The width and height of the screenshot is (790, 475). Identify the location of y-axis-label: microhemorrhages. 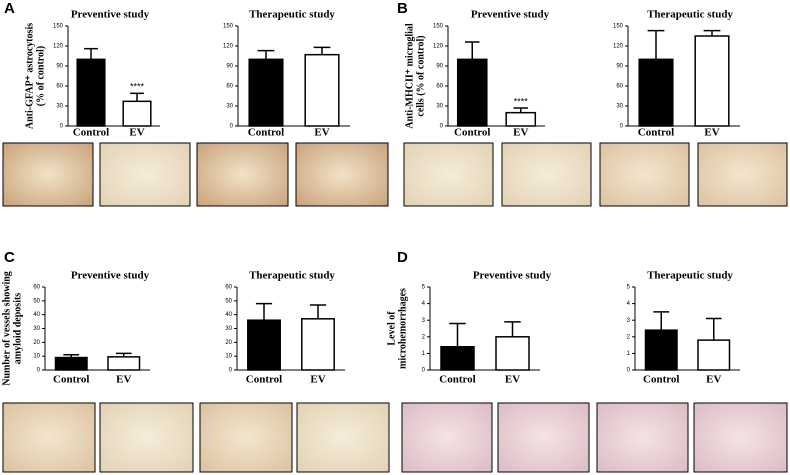
(402, 328).